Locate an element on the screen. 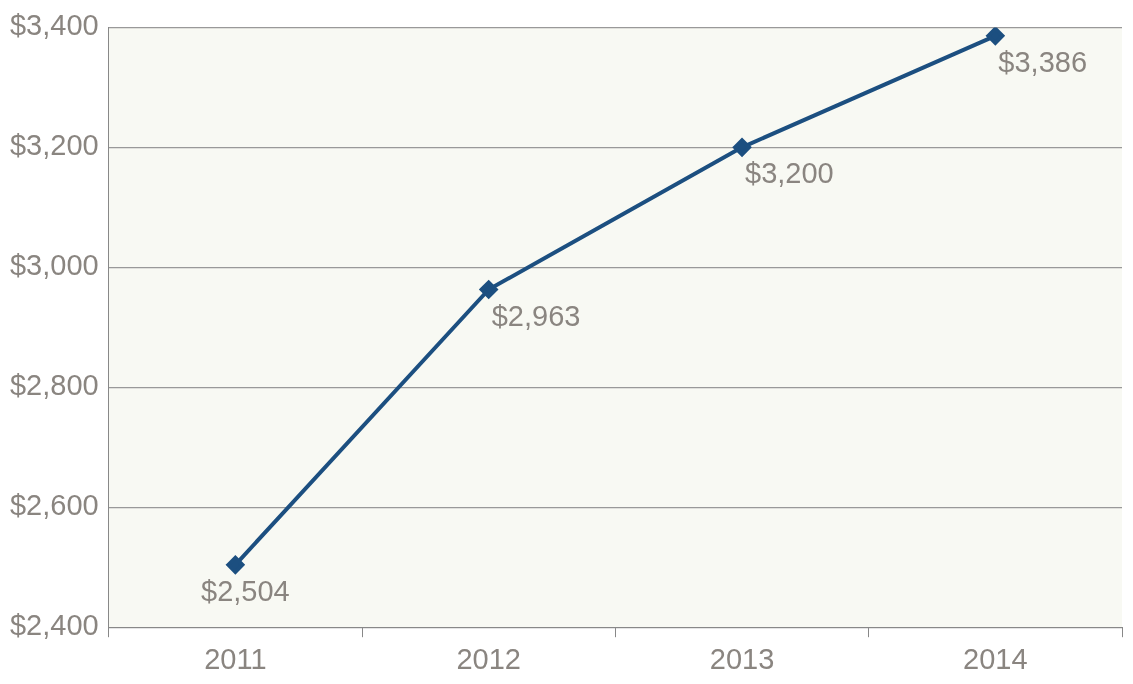 The image size is (1133, 684). y-tick-label: $2,600 is located at coordinates (54, 505).